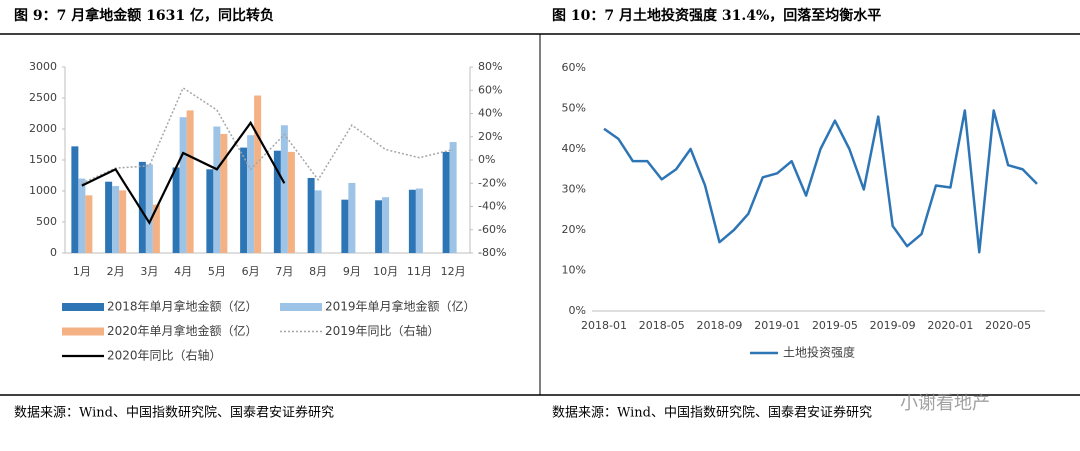  Describe the element at coordinates (43, 66) in the screenshot. I see `y-tick-label: 3000` at that location.